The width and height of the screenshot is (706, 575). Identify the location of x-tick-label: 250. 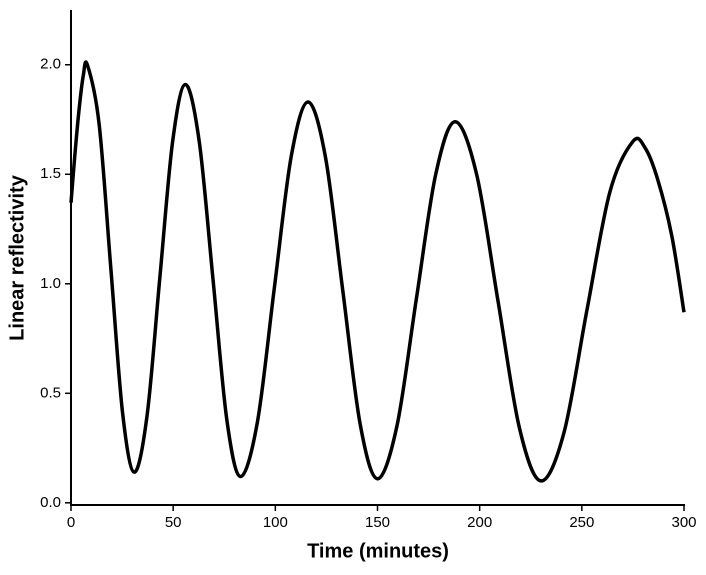
(581, 522).